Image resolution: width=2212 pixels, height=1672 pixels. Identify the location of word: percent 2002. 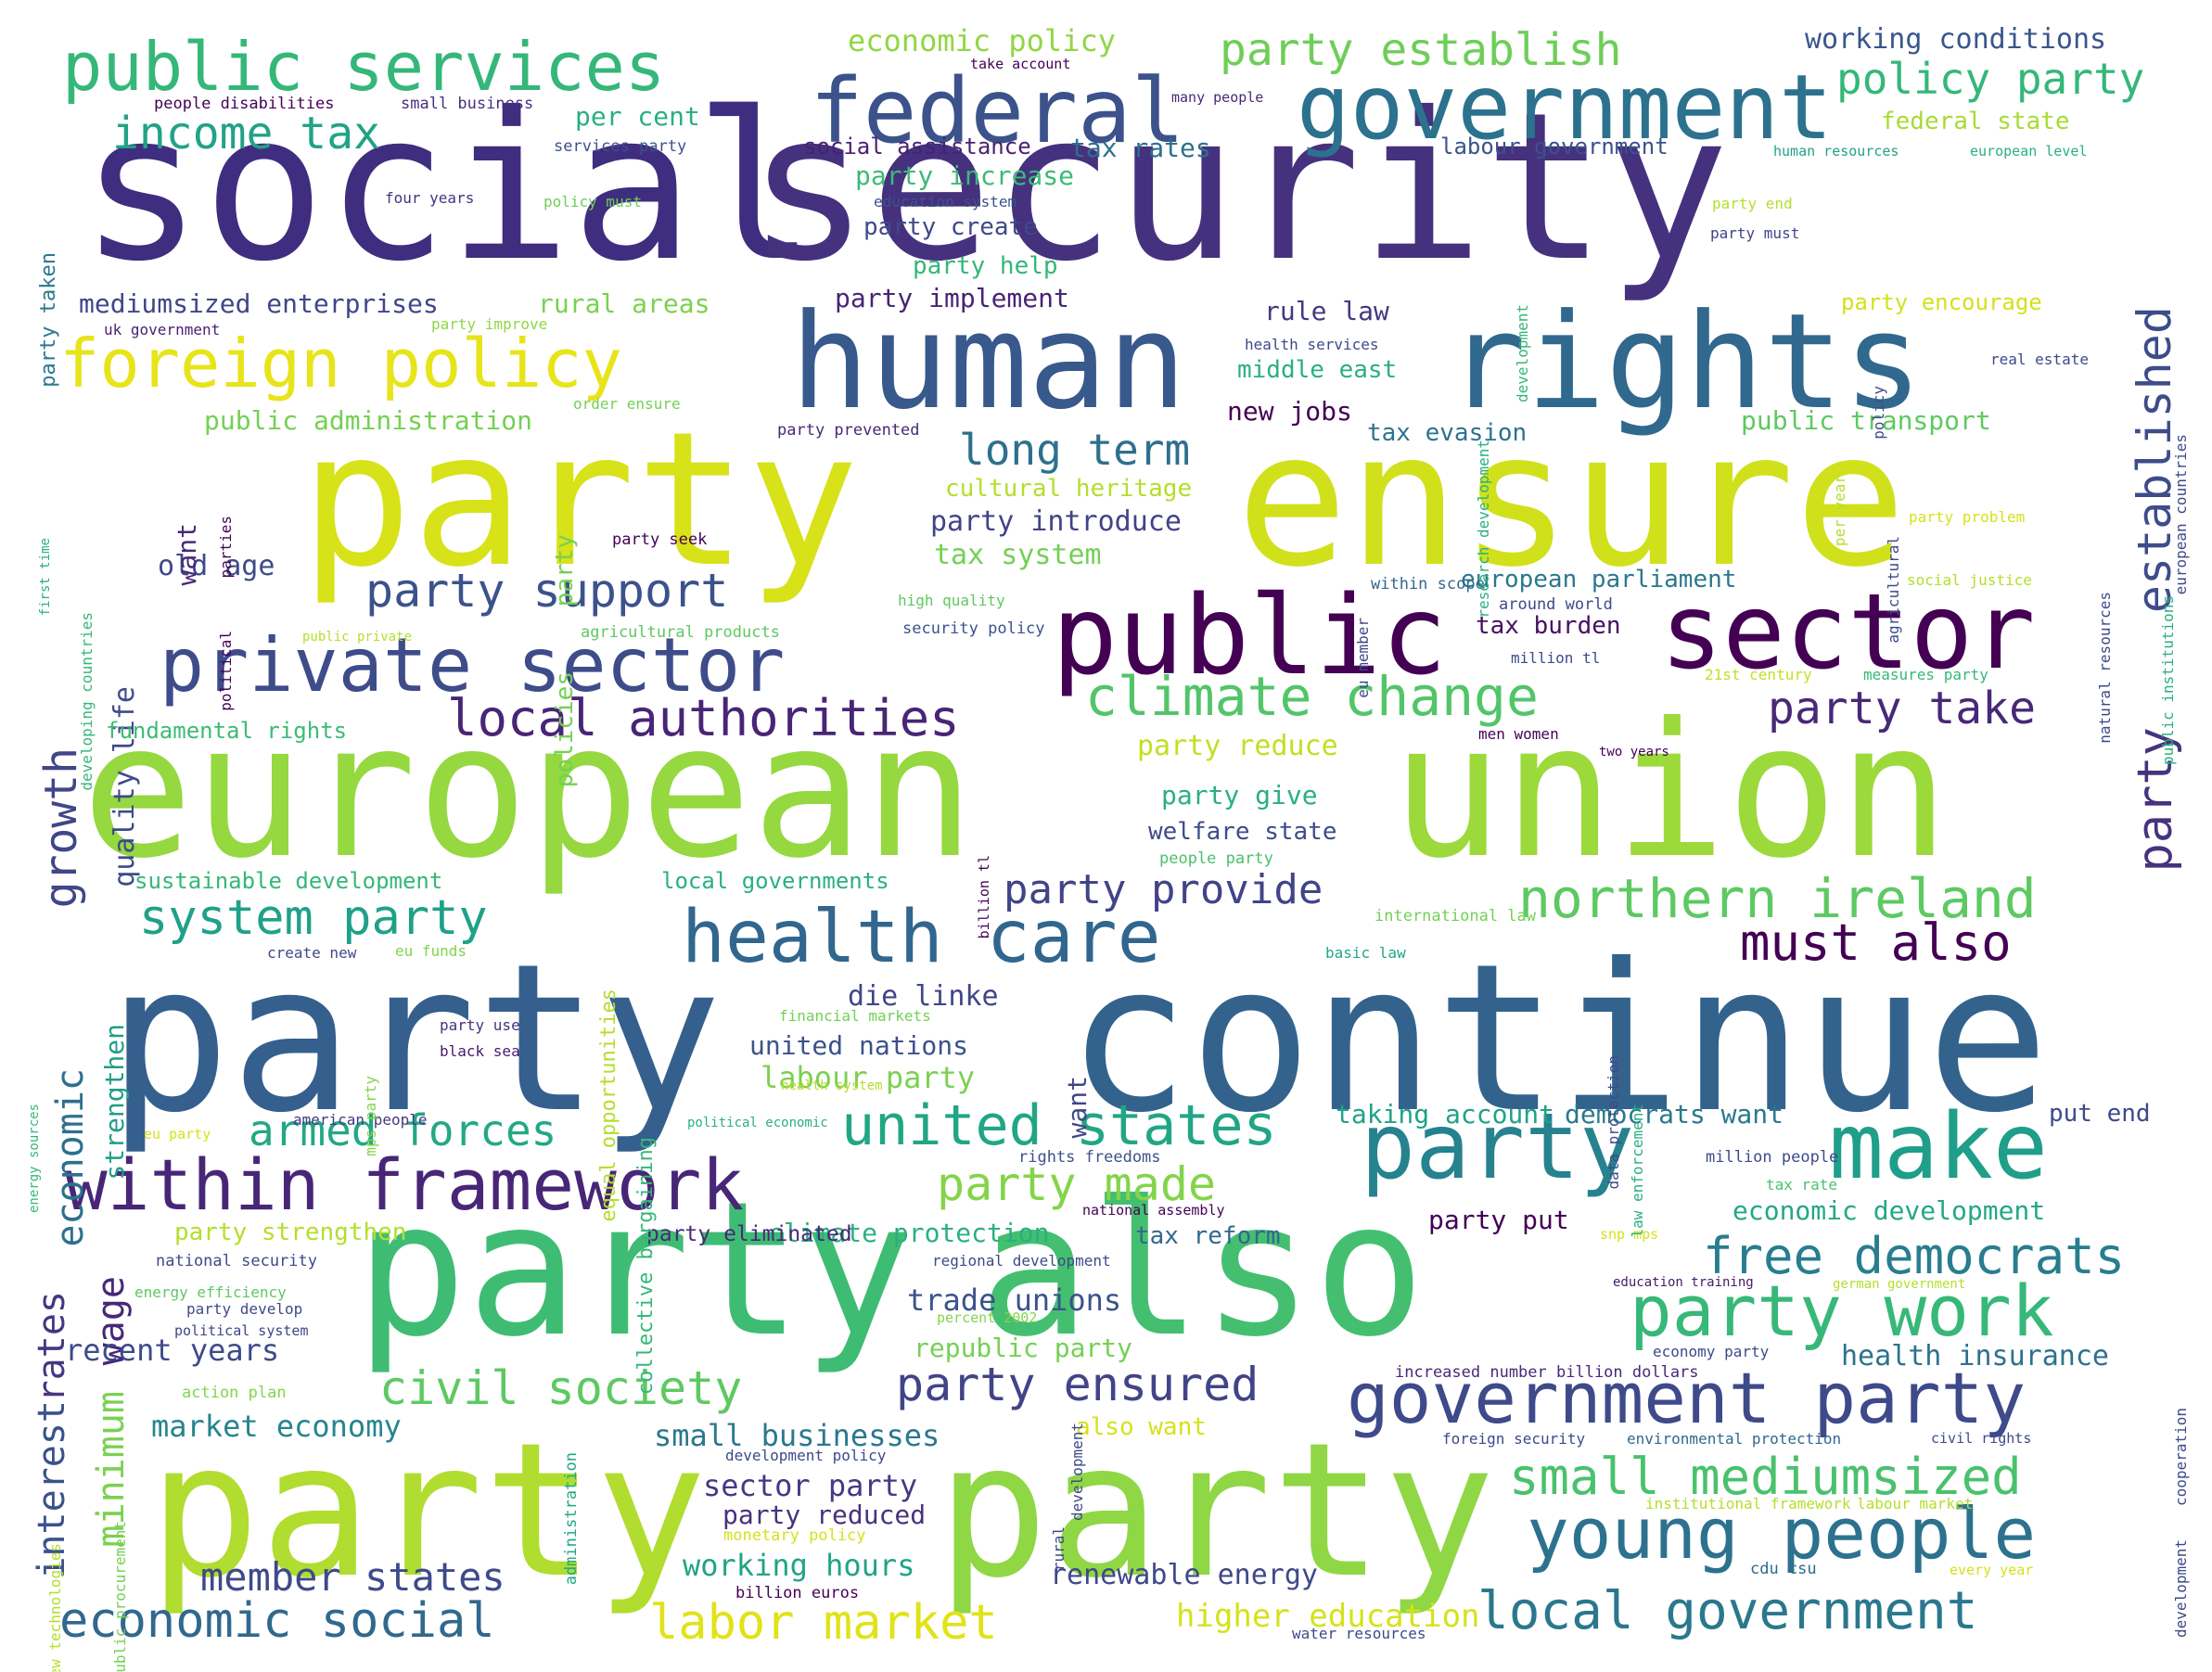
(987, 1317).